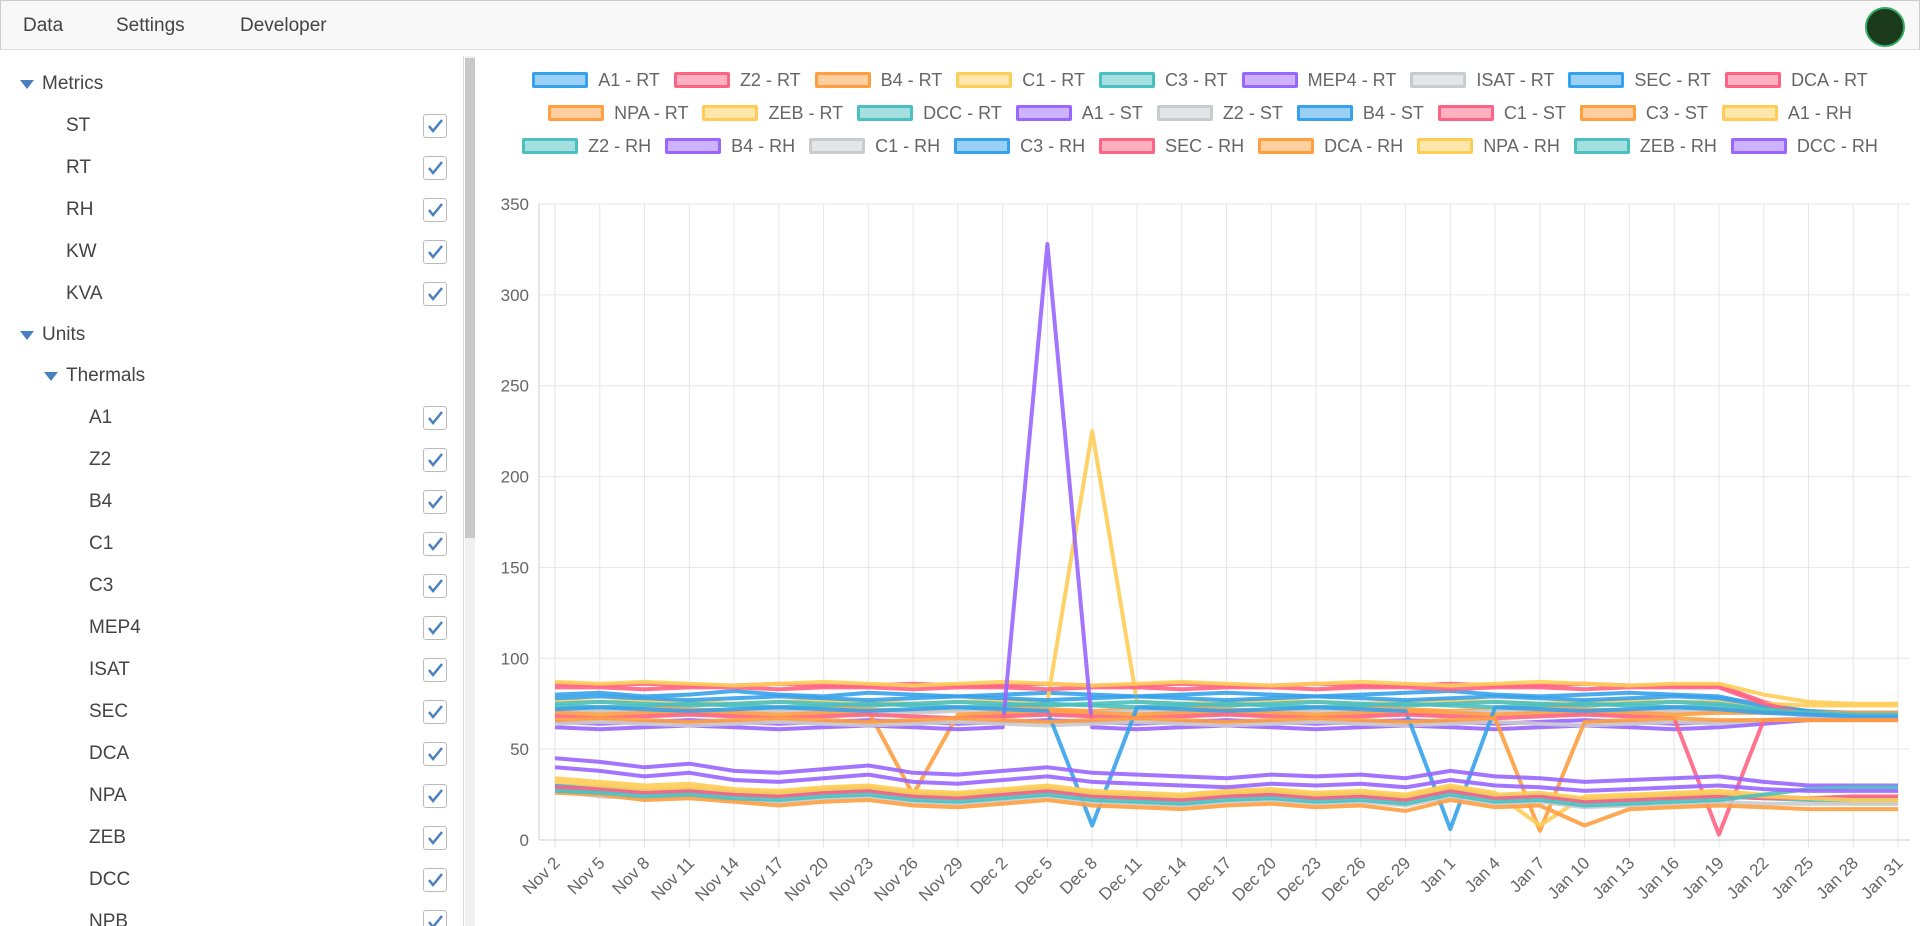 The width and height of the screenshot is (1920, 926). I want to click on tree-item: RT, so click(78, 167).